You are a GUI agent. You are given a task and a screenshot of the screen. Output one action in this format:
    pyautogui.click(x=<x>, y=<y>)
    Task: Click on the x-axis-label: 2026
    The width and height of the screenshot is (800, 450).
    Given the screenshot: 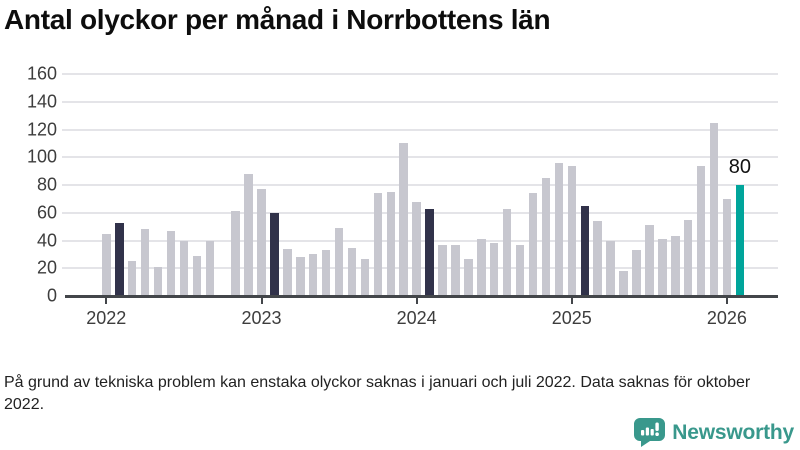 What is the action you would take?
    pyautogui.click(x=726, y=318)
    